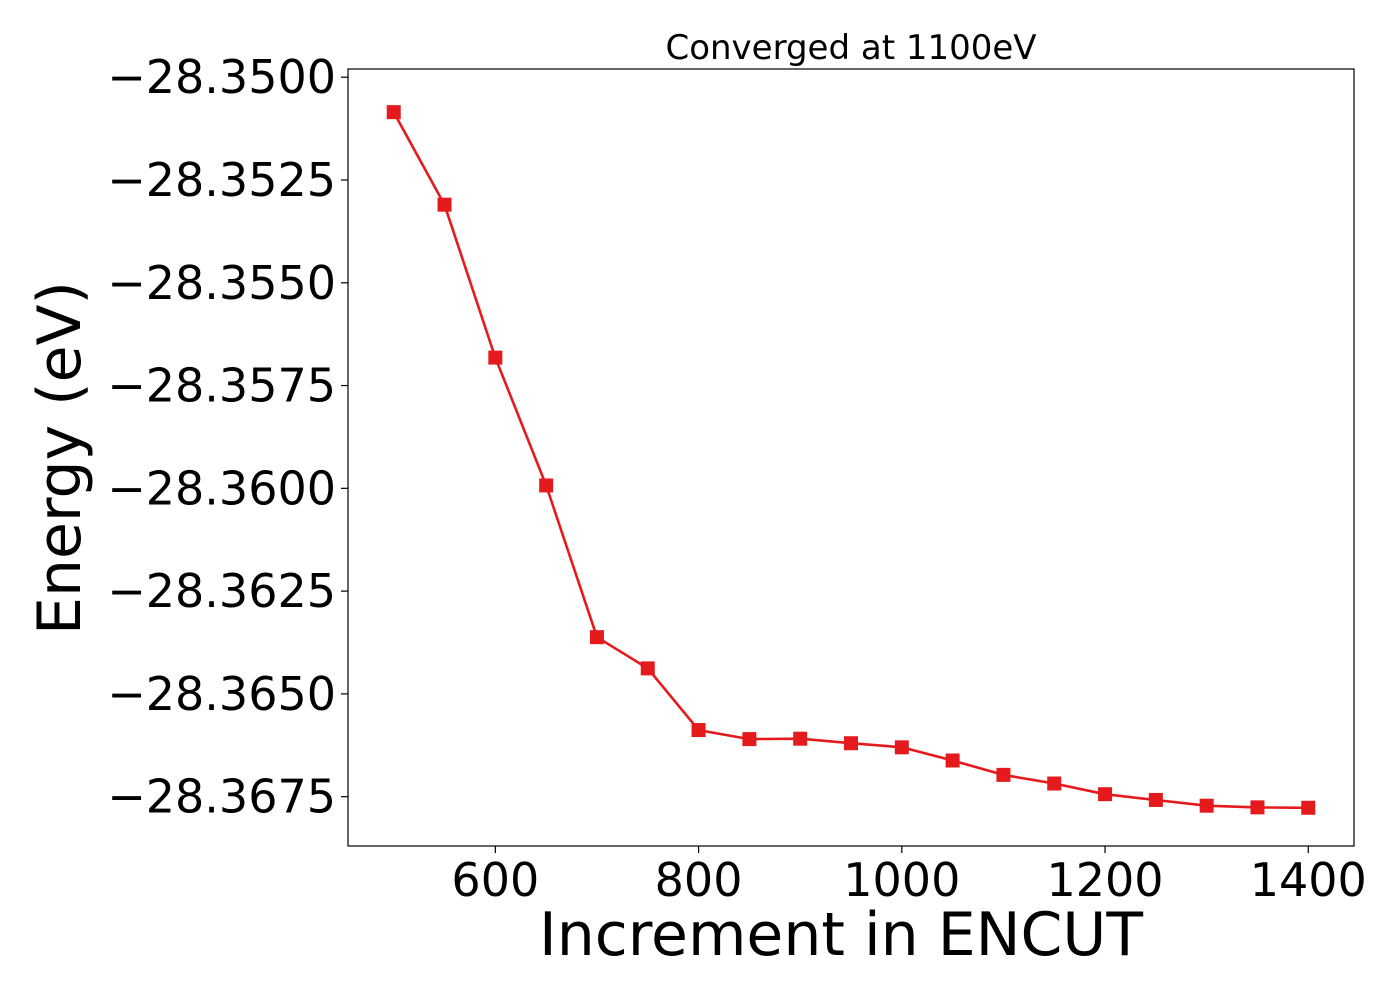  Describe the element at coordinates (221, 386) in the screenshot. I see `y-tick-label: −28.3575` at that location.